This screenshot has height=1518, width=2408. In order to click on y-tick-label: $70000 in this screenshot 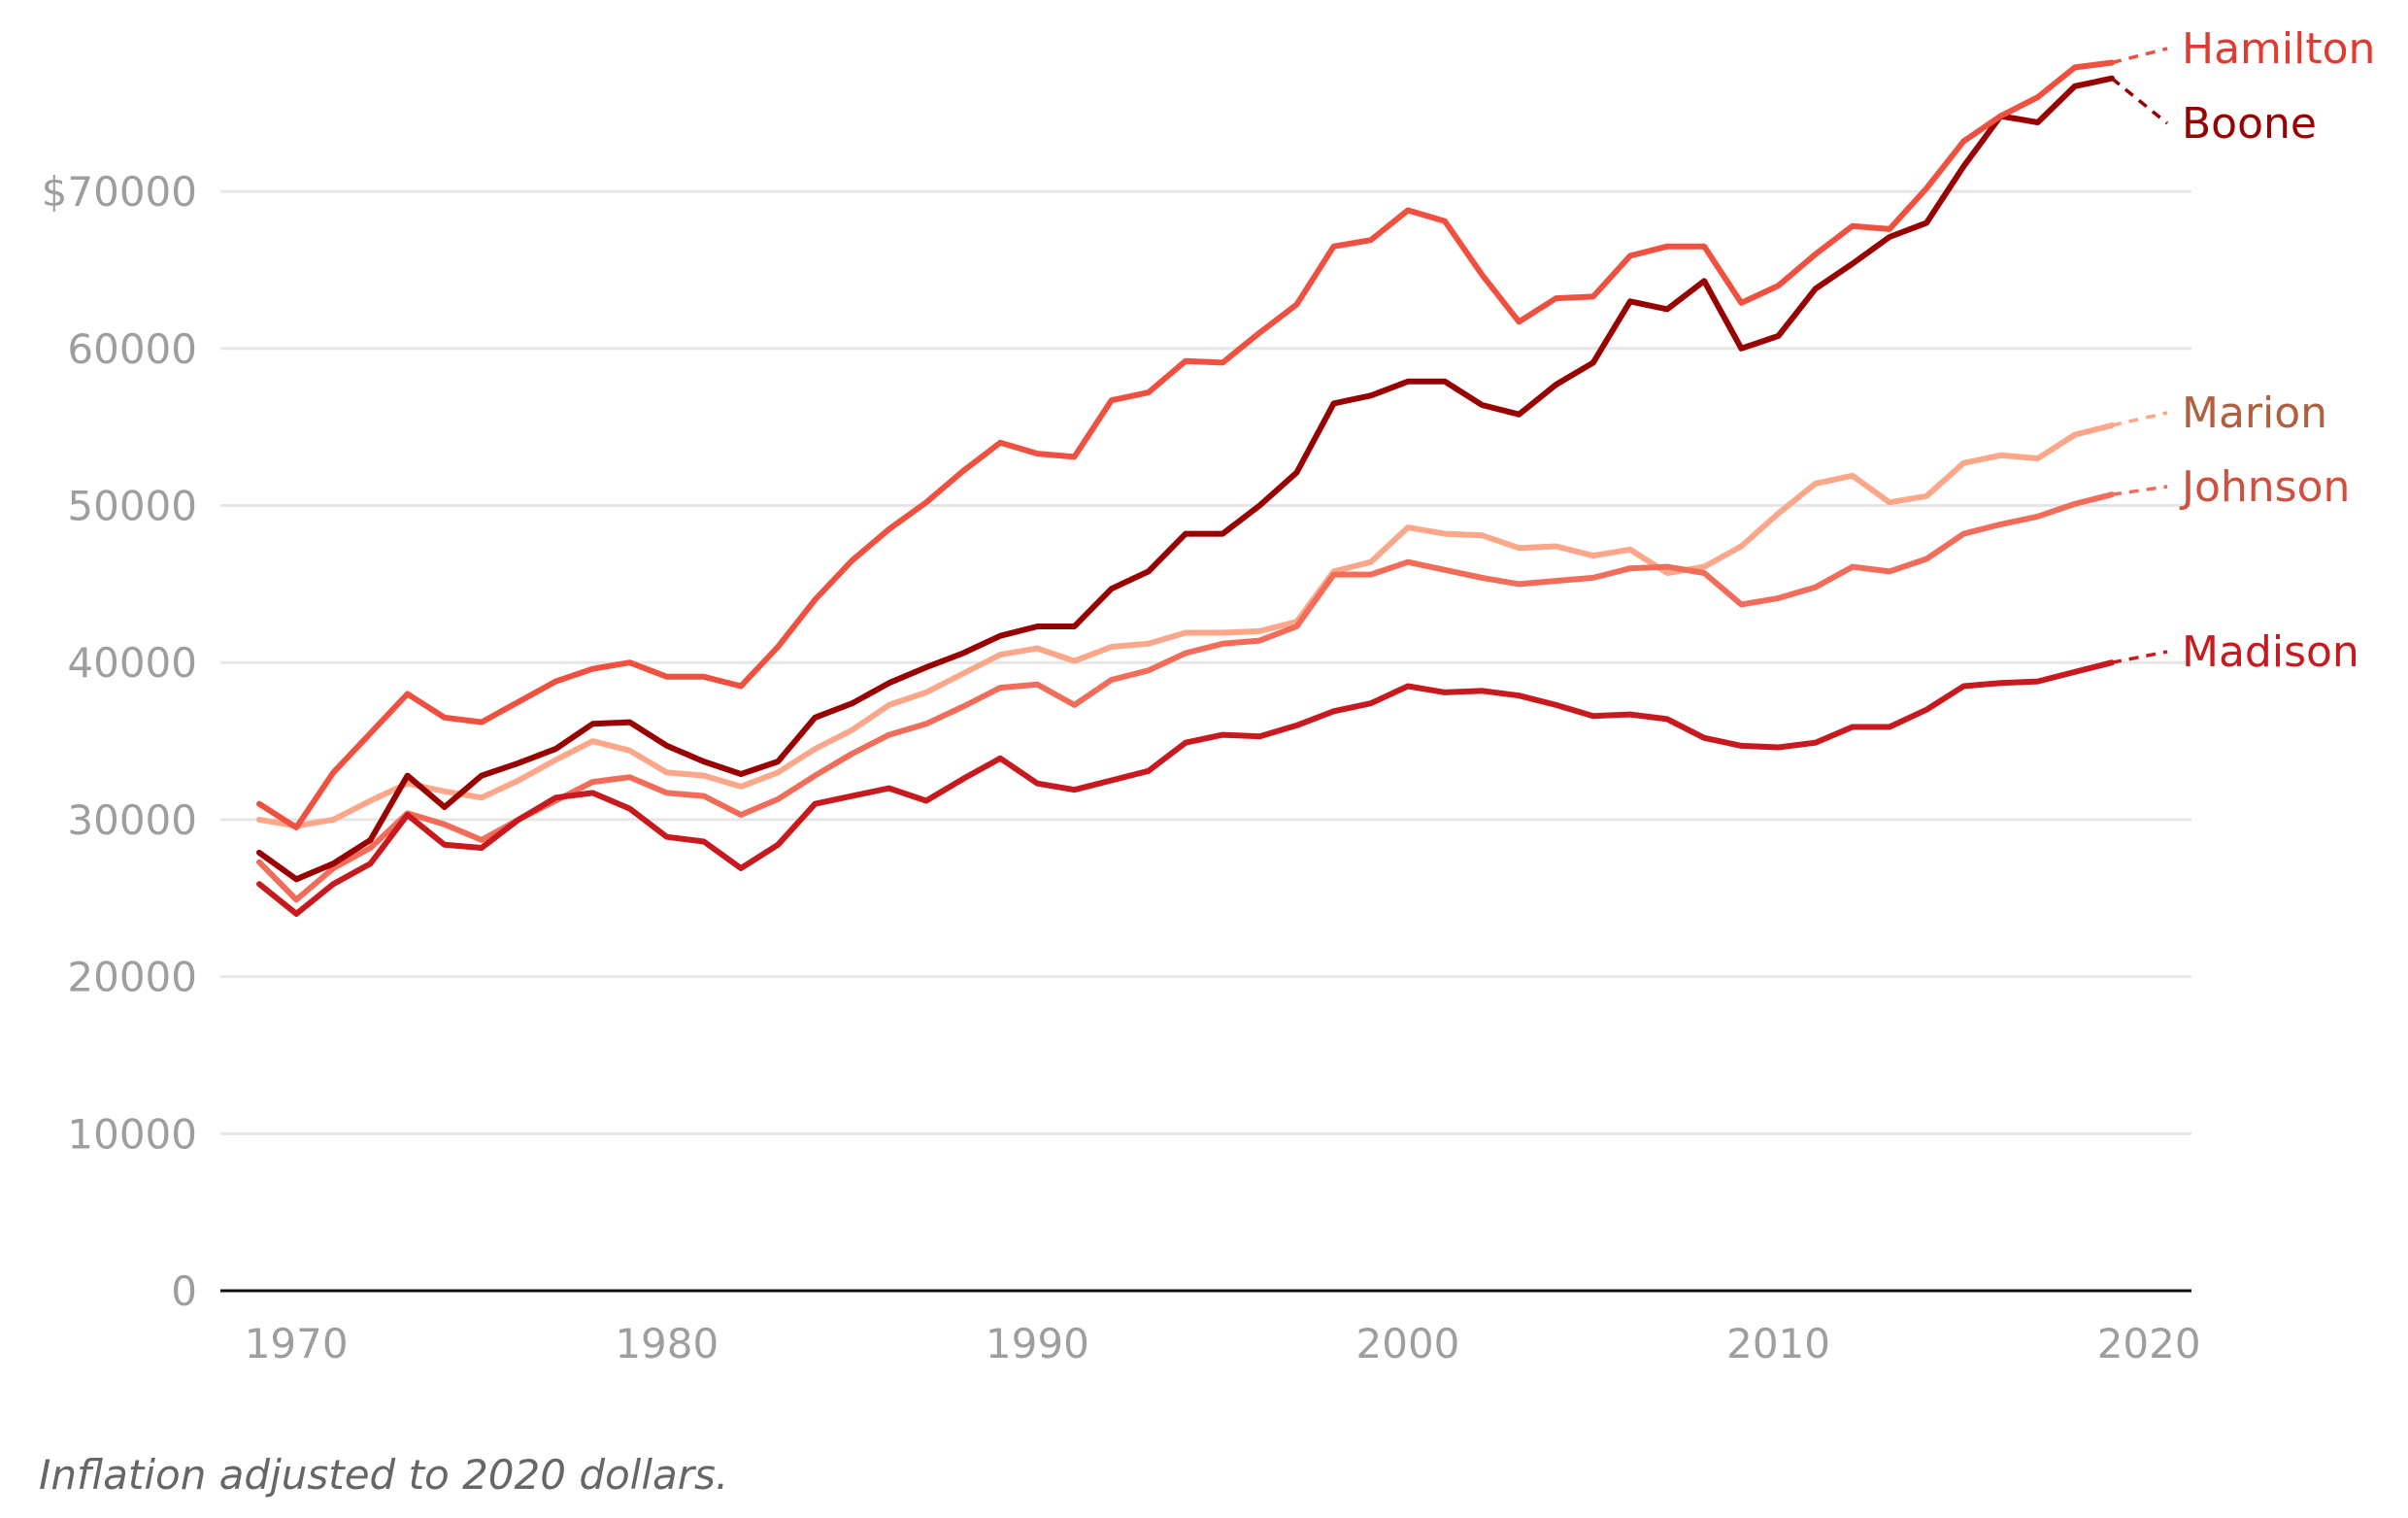, I will do `click(120, 192)`.